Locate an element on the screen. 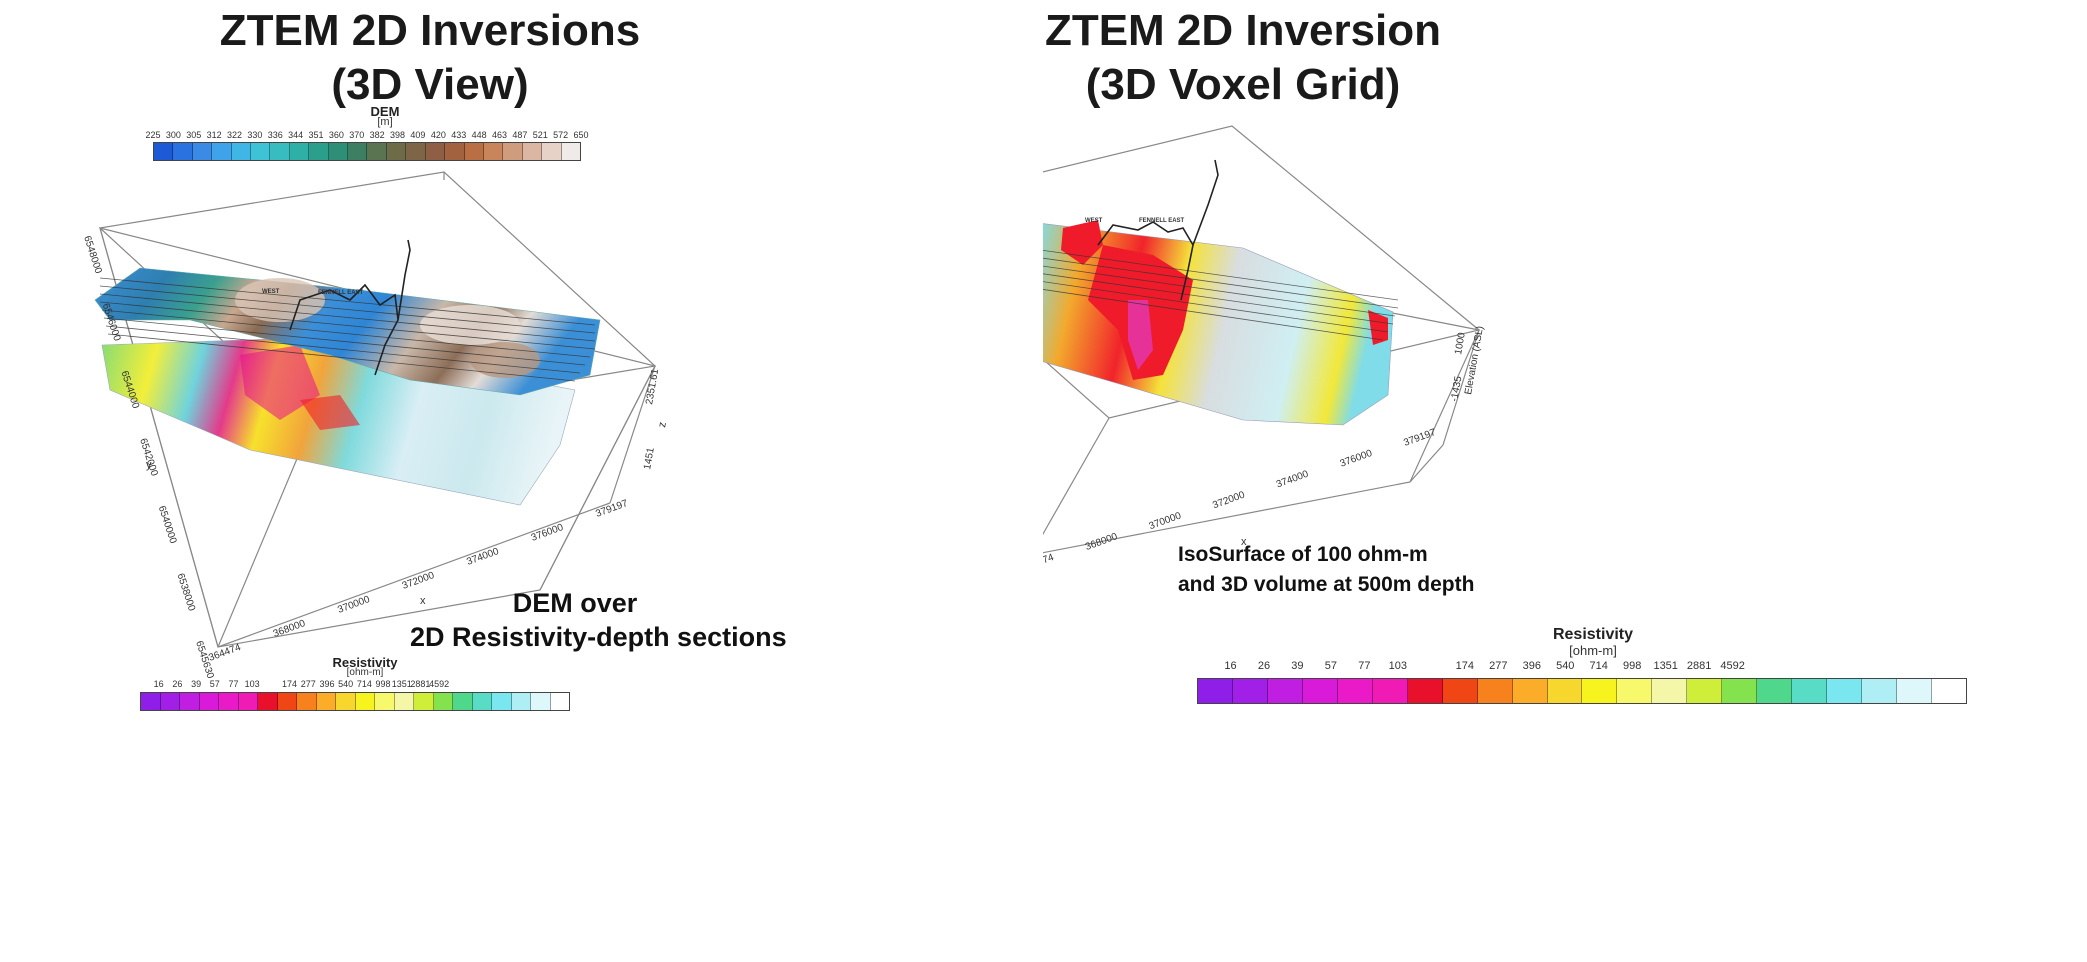 This screenshot has height=962, width=2087. left-map-label-west: WEST is located at coordinates (271, 292).